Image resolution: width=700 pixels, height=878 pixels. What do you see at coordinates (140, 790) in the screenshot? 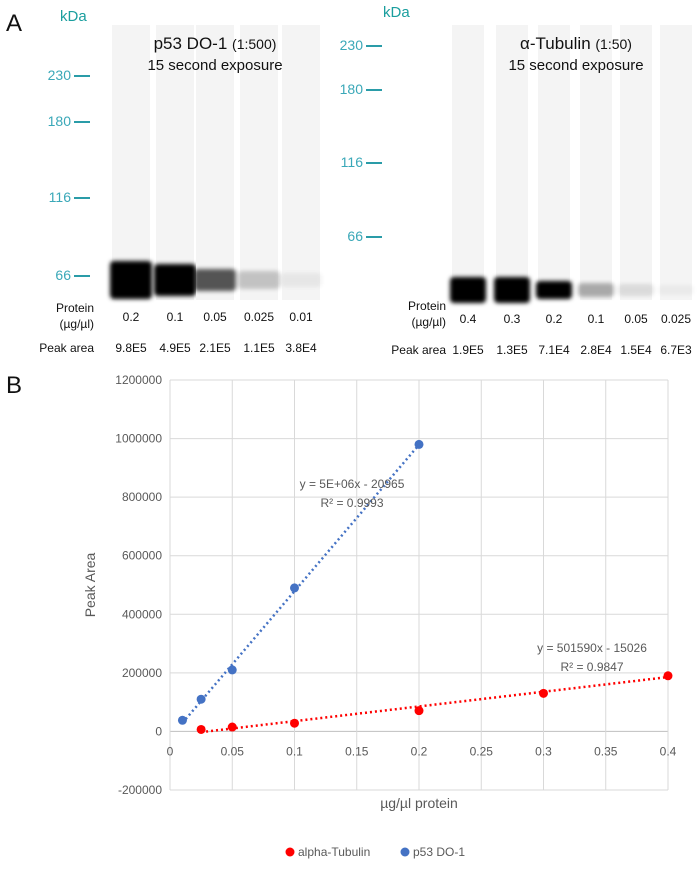
I see `y-tick-label: -200000` at bounding box center [140, 790].